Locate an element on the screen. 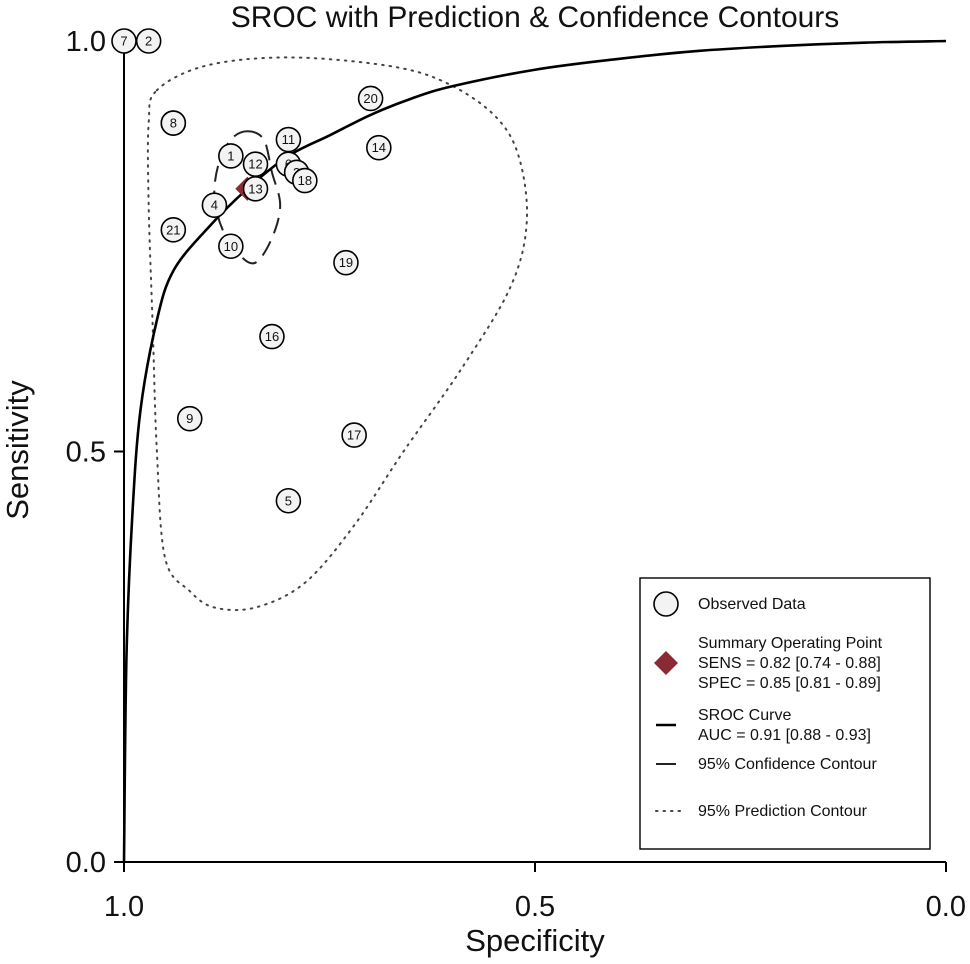  observed-point-label: 21 is located at coordinates (173, 229).